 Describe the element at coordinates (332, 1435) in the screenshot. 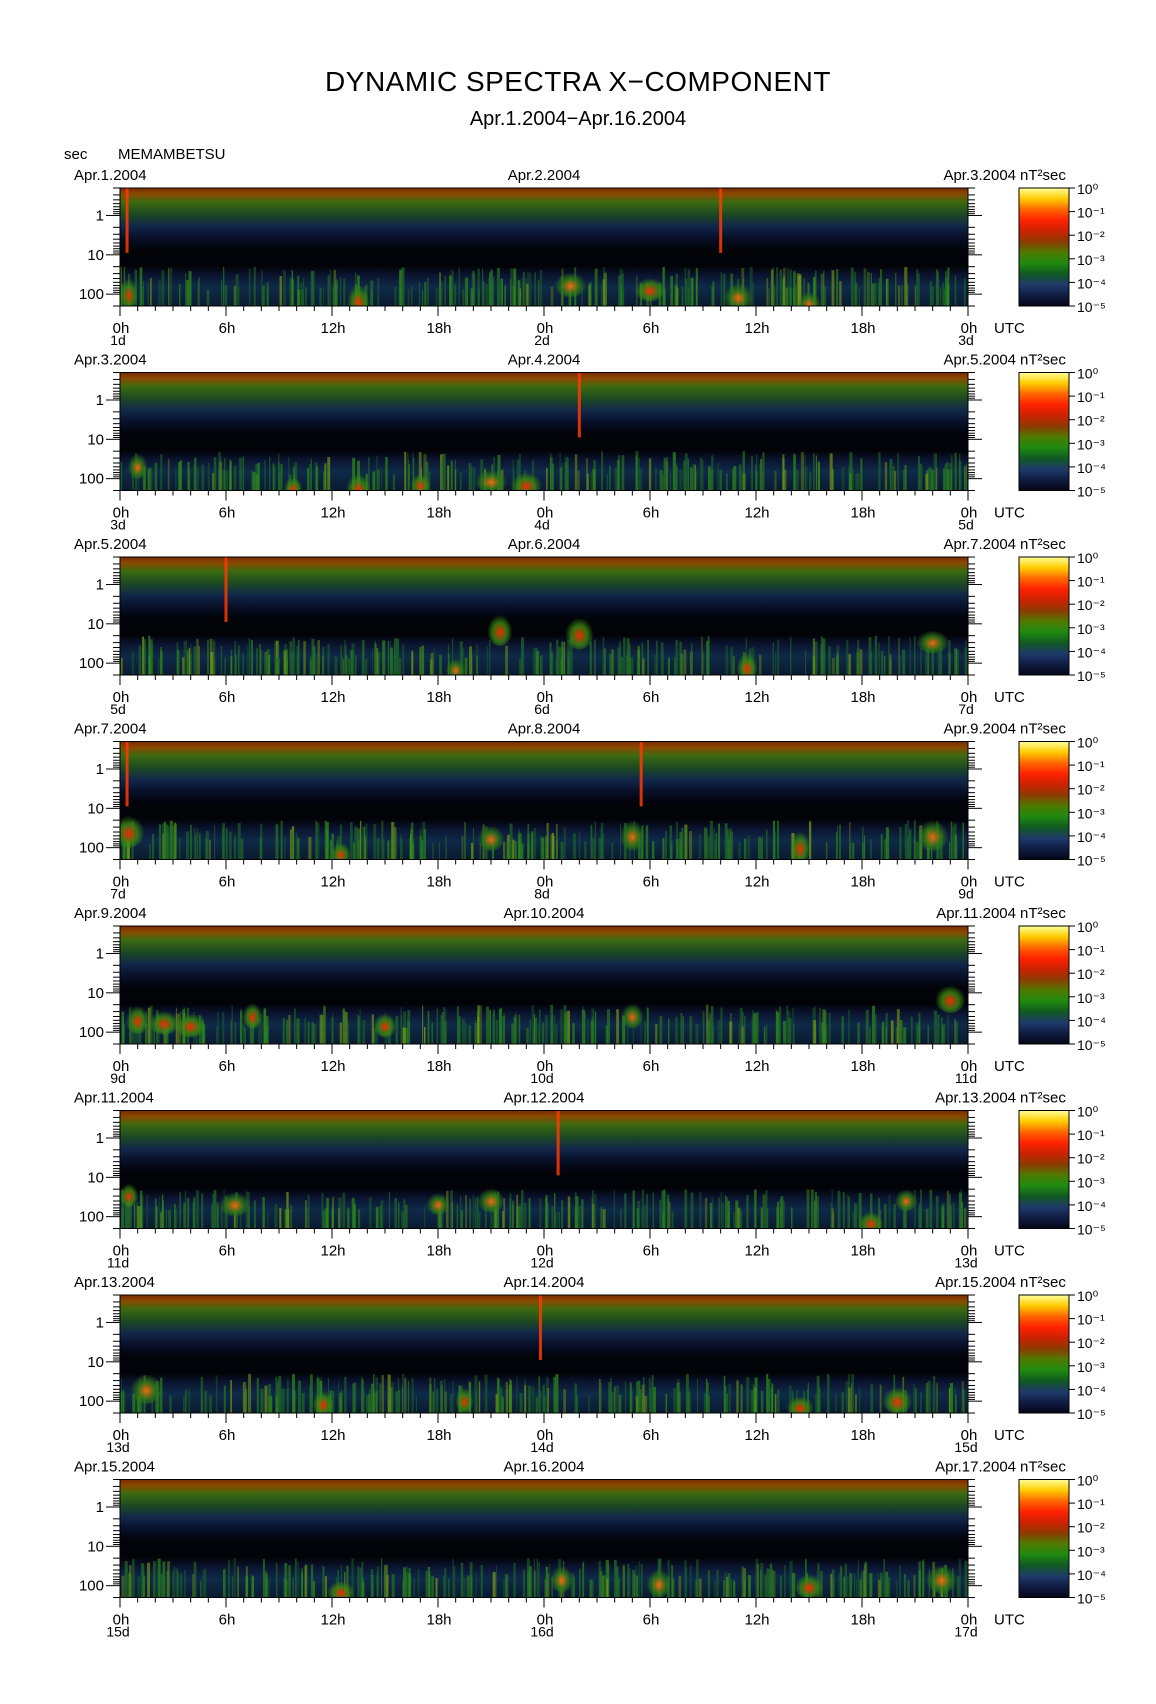

I see `x-tick-label: 12h` at that location.